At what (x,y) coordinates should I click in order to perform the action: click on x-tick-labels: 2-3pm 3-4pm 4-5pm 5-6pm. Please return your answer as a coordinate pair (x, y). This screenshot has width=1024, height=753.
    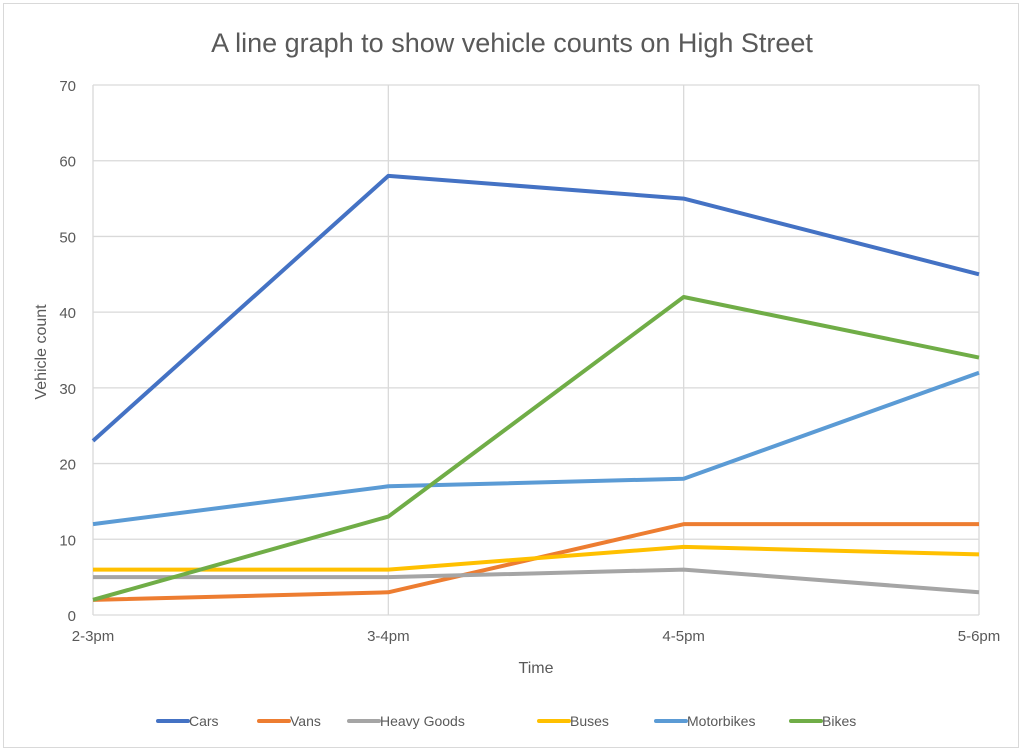
    Looking at the image, I should click on (536, 636).